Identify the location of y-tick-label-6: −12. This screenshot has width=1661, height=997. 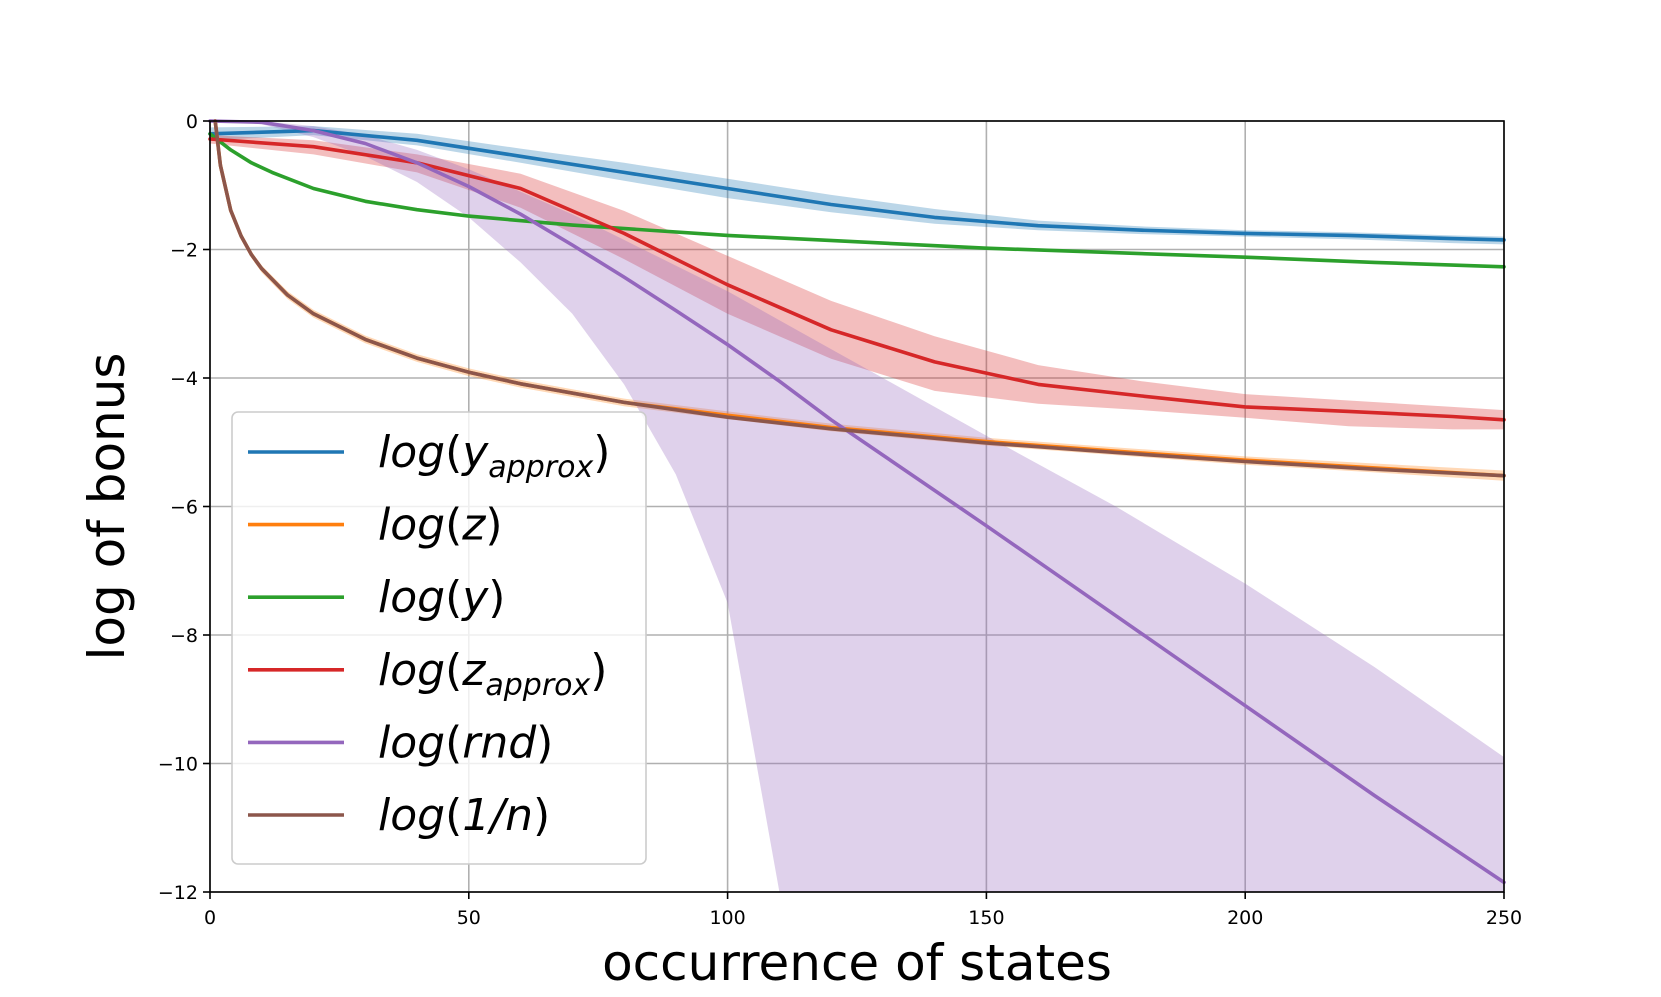
(178, 893).